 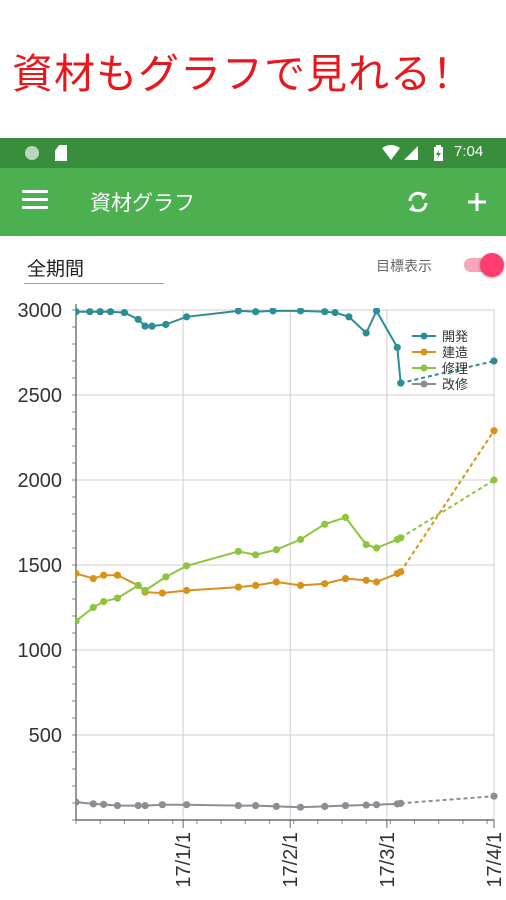 I want to click on sync-icon, so click(x=418, y=202).